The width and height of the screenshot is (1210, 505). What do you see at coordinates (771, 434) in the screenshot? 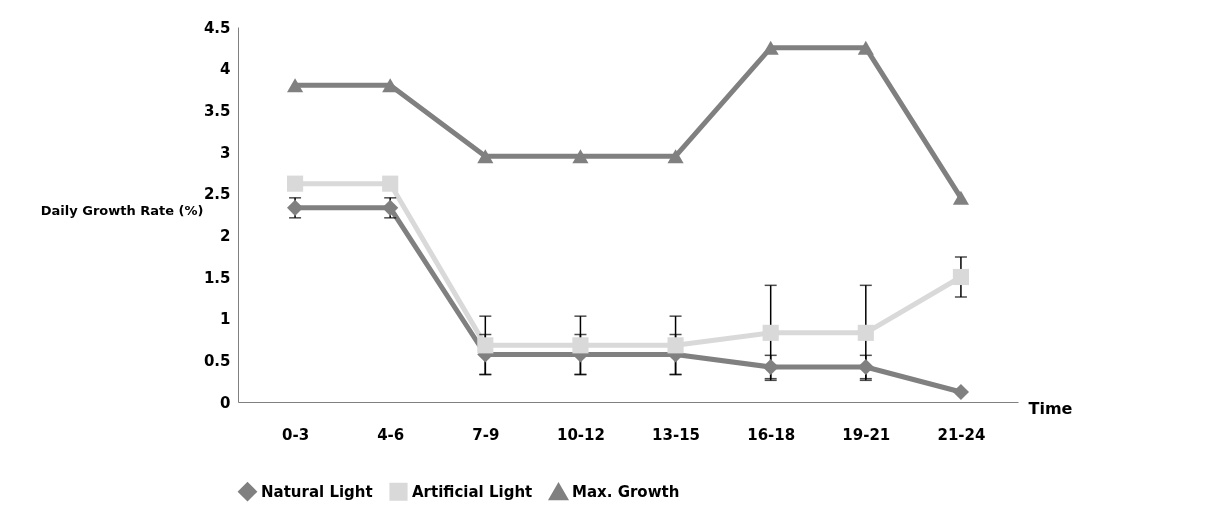
I see `x-tick-label: 16-18` at bounding box center [771, 434].